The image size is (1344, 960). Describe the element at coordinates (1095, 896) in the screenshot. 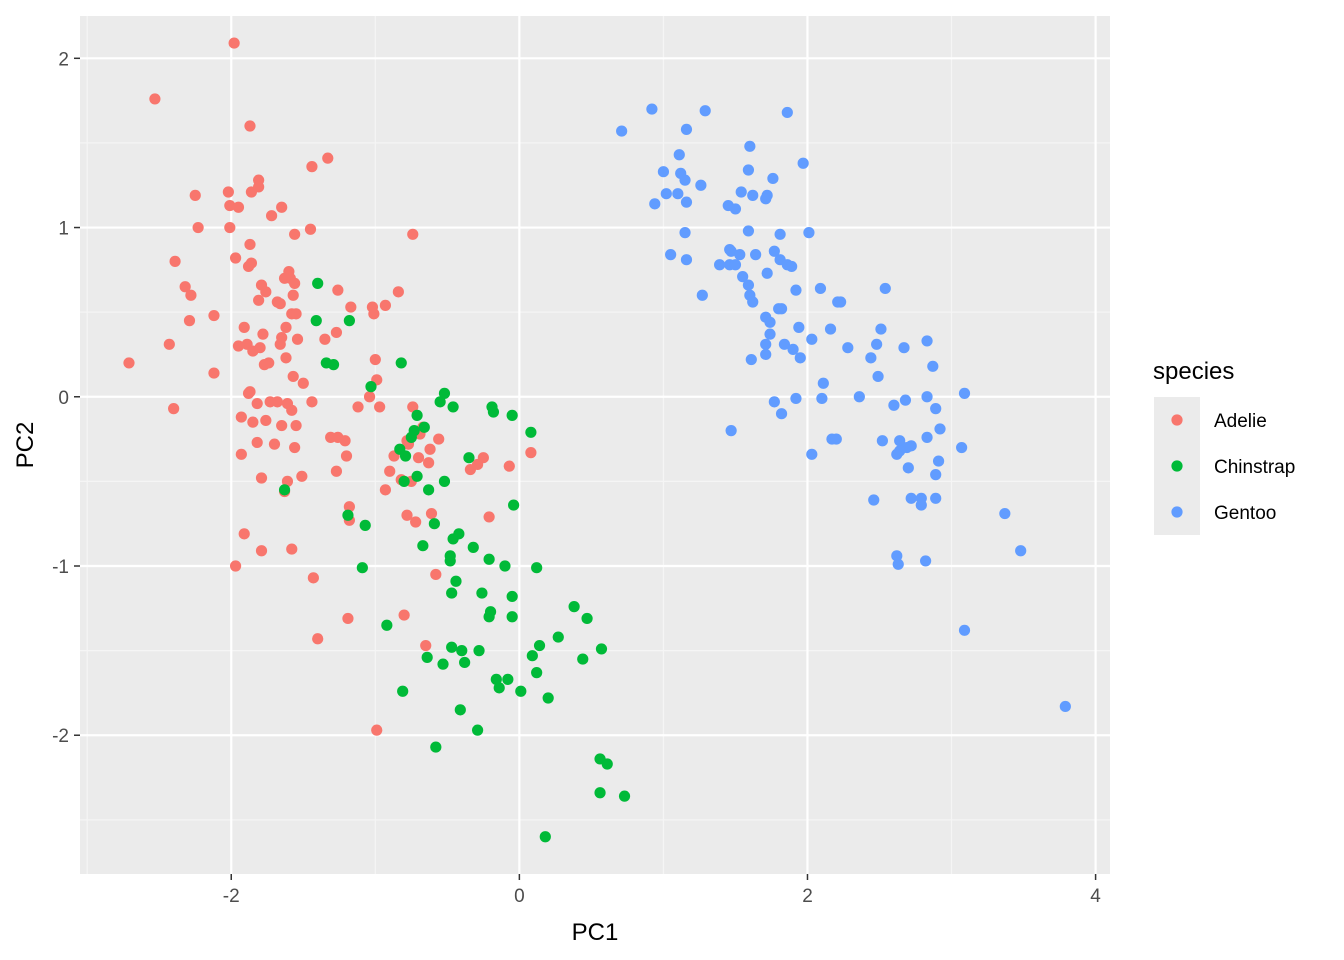

I see `x-tick-label: 4` at that location.